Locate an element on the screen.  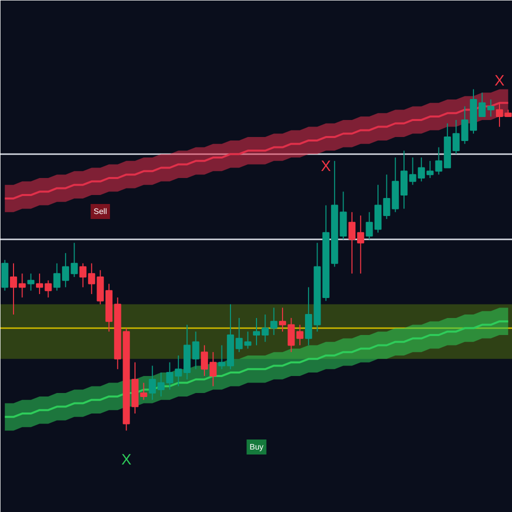
annotation: Sell is located at coordinates (101, 211).